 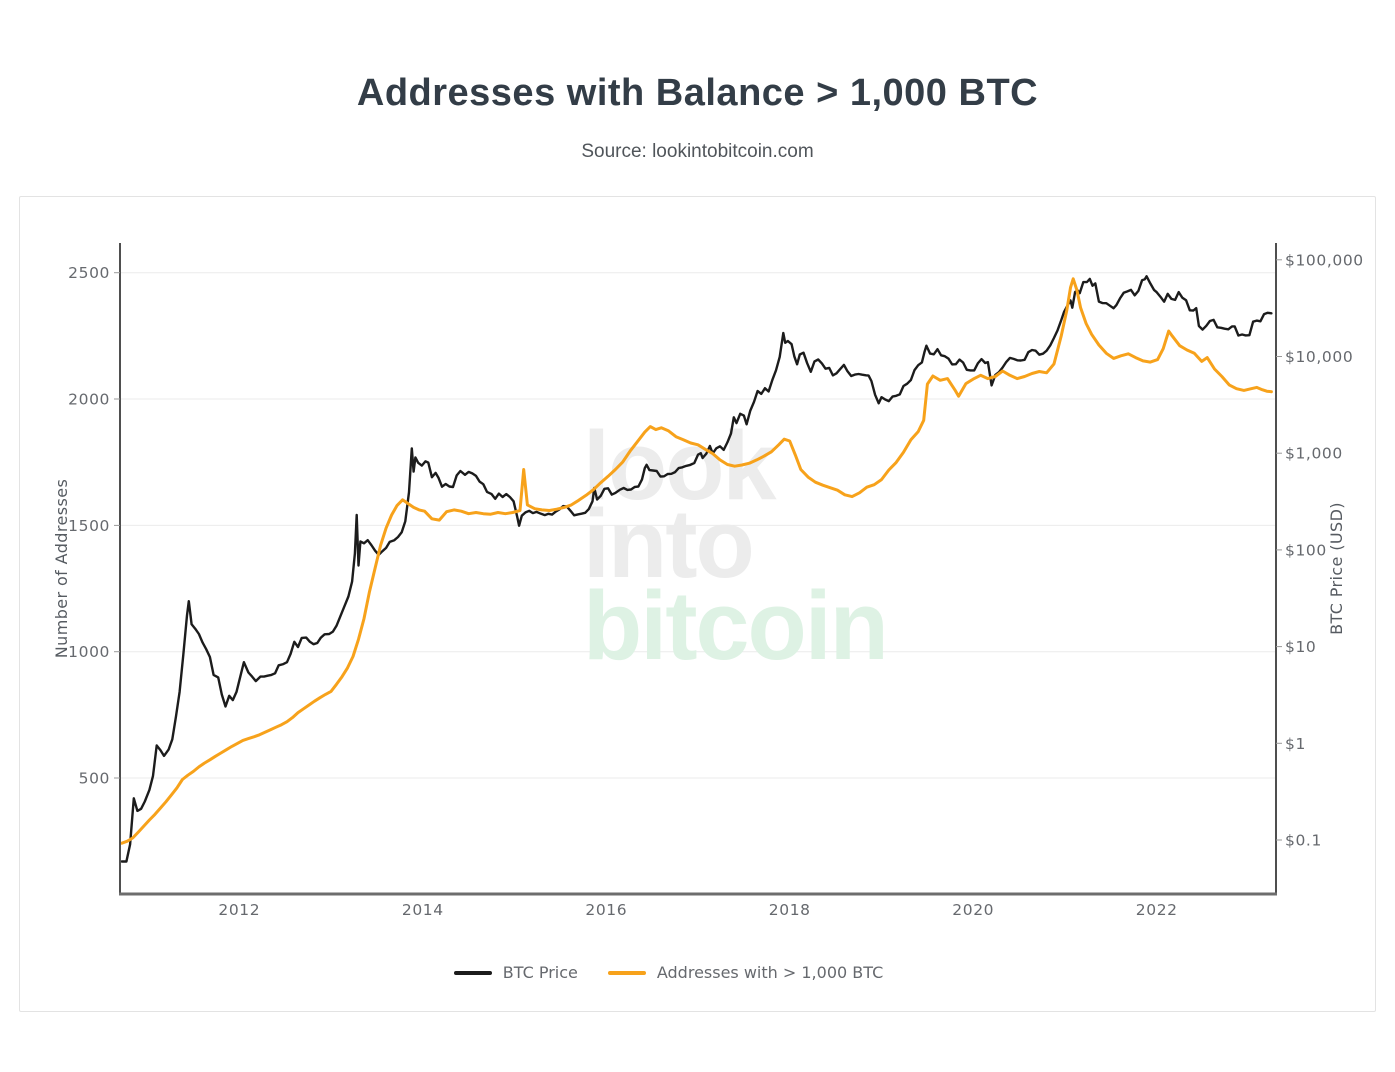 What do you see at coordinates (1300, 647) in the screenshot?
I see `right-axis-tick-label: $10` at bounding box center [1300, 647].